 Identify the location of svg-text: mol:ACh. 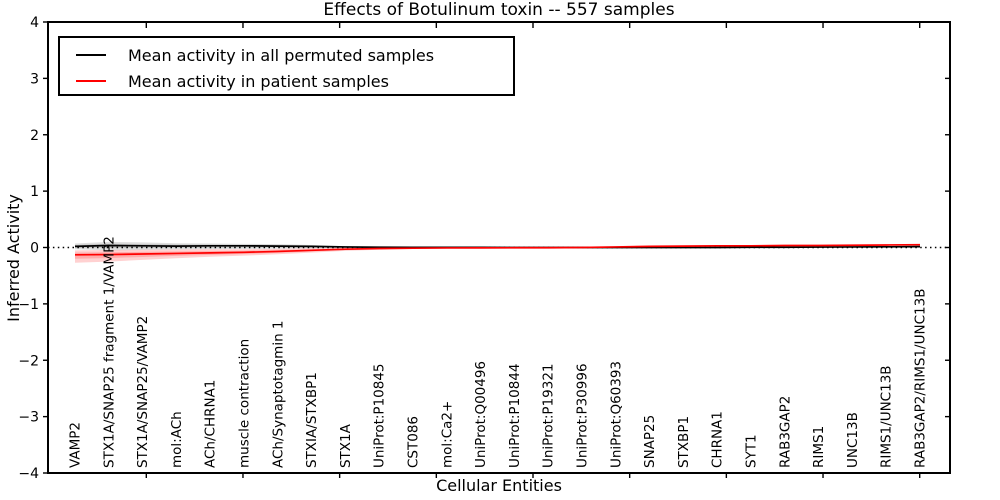
(177, 439).